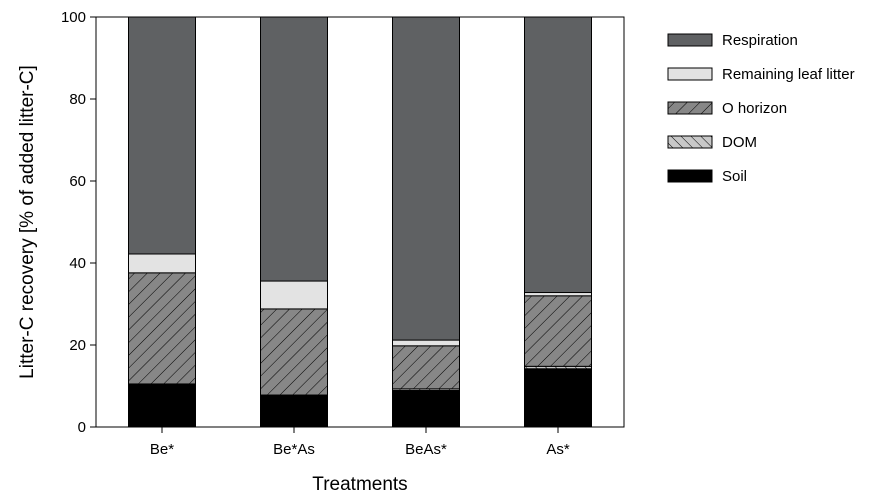  What do you see at coordinates (739, 142) in the screenshot?
I see `legend-label-dom: DOM` at bounding box center [739, 142].